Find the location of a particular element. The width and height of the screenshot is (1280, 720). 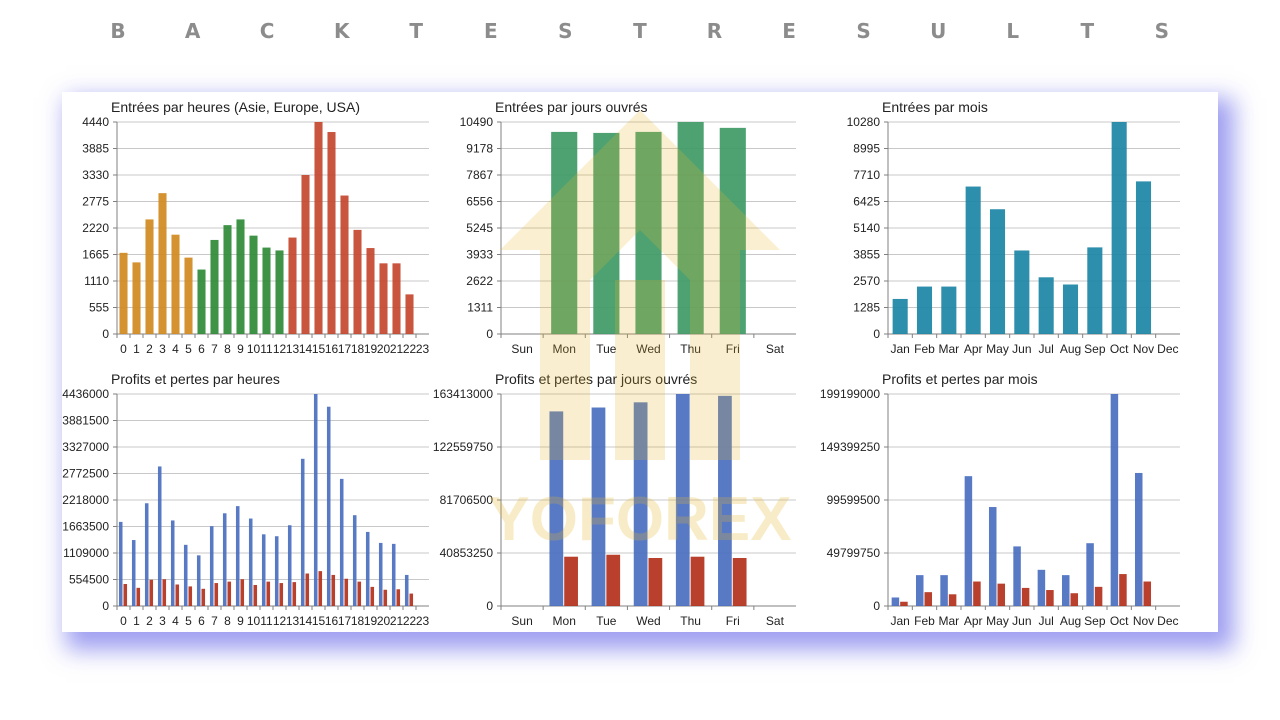

x-tick-label: Fri is located at coordinates (733, 349).